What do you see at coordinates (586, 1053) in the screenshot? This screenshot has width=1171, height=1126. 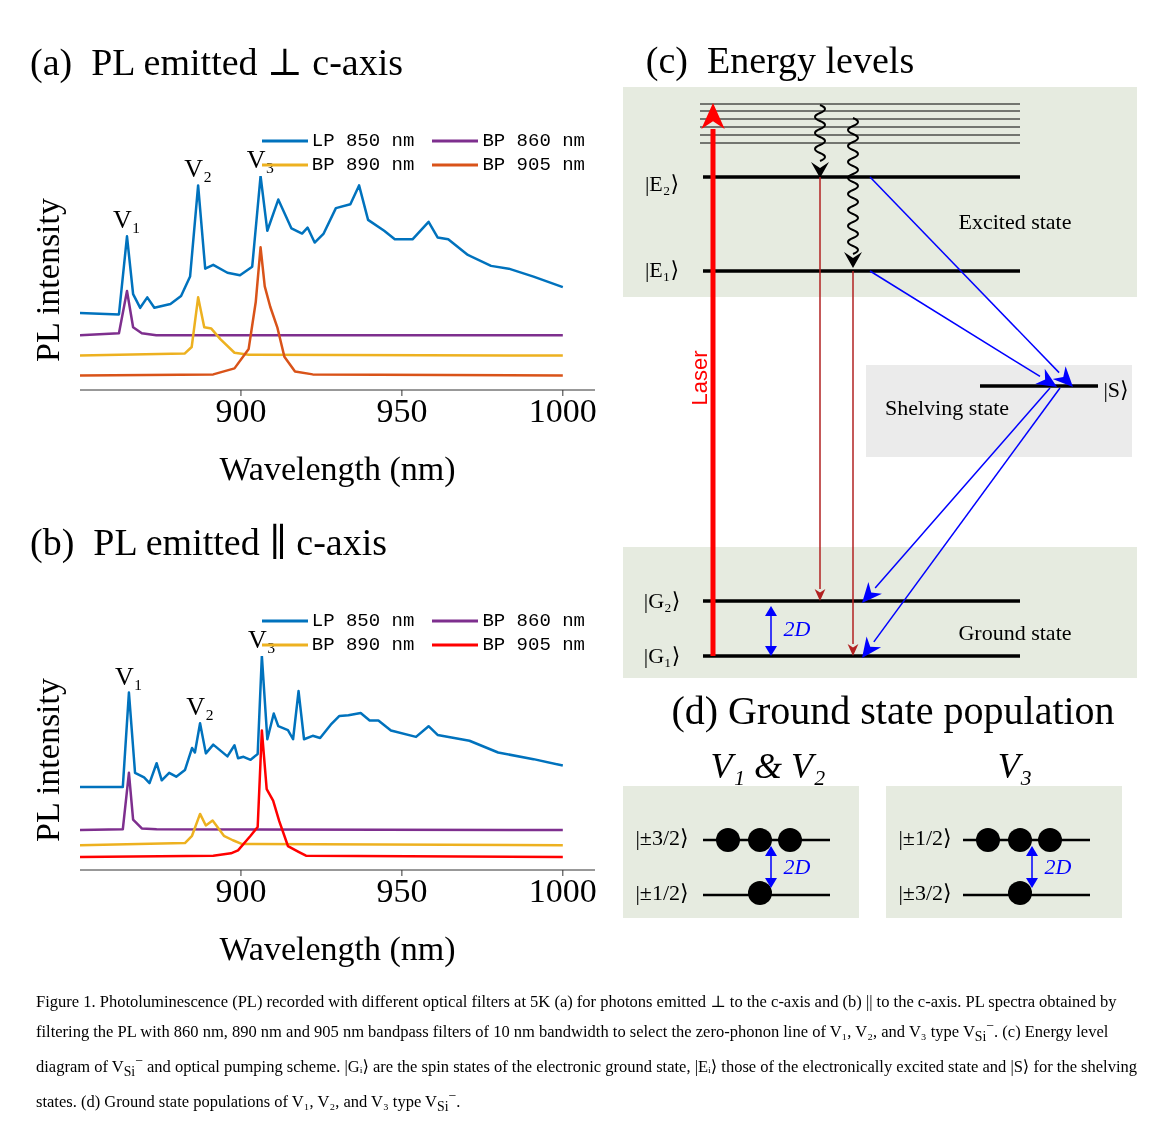 I see `text: Figure 1. Photoluminescence (PL) recorded with different optical filters at 5K (a) for photons emitted ⊥ to the c-axis and (b) || to the c-axis. PL spectra obtained by filtering the PL with 860 nm, 890 nm and 905 nm bandpass filters of 10 nm bandwidth to select the zero-phonon line of V₁, V₂, and V₃ type V$_{Si}$$^{−}$. (c) Energy level diagram of V$_{Si}$$^{−}$ and optical pumping scheme. |Gᵢ⟩ are the spin states of the electronic ground state, |Eᵢ⟩ those of the electronically excited state and |S⟩ for the shelving states. (d) Ground state populations of V₁, V₂, and V₃ type V$_{Si}$$^{−}$.` at bounding box center [586, 1053].